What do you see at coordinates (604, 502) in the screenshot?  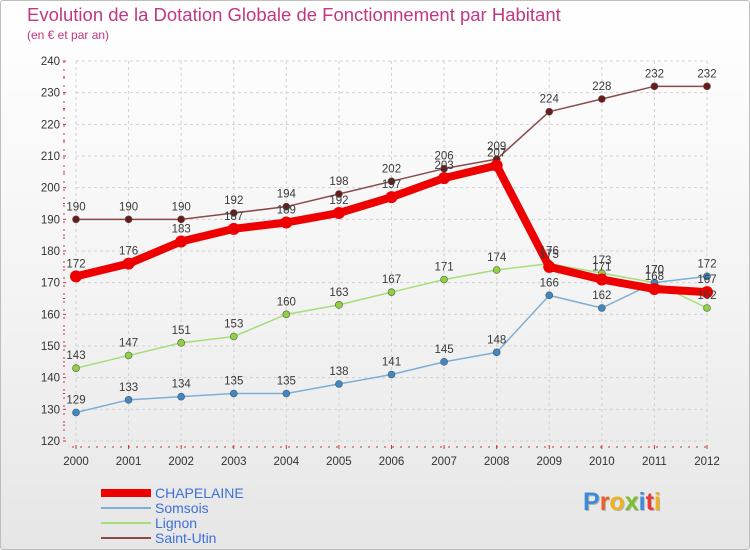 I see `logo-letter: r` at bounding box center [604, 502].